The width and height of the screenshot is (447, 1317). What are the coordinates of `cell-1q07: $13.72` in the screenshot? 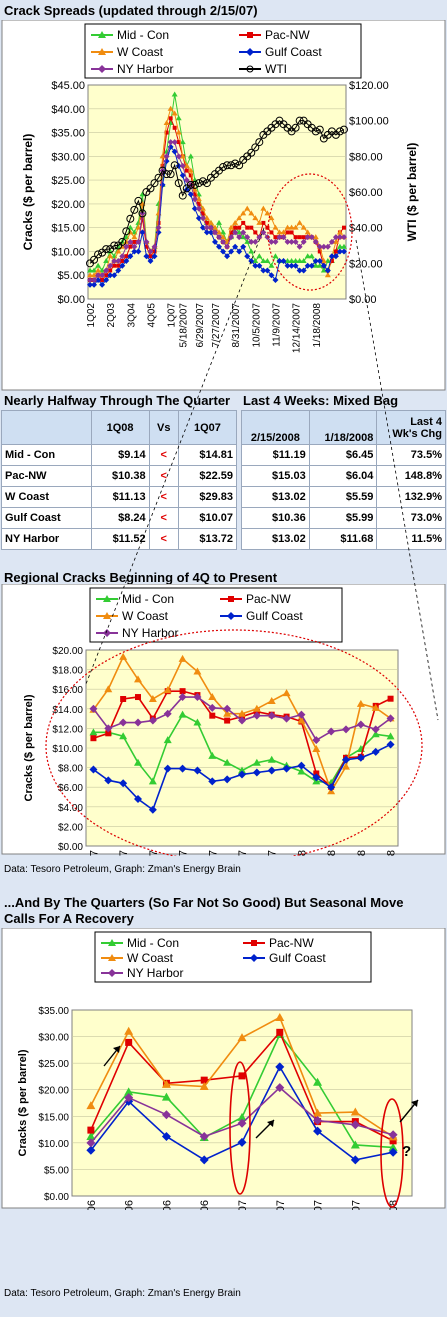 It's located at (207, 539).